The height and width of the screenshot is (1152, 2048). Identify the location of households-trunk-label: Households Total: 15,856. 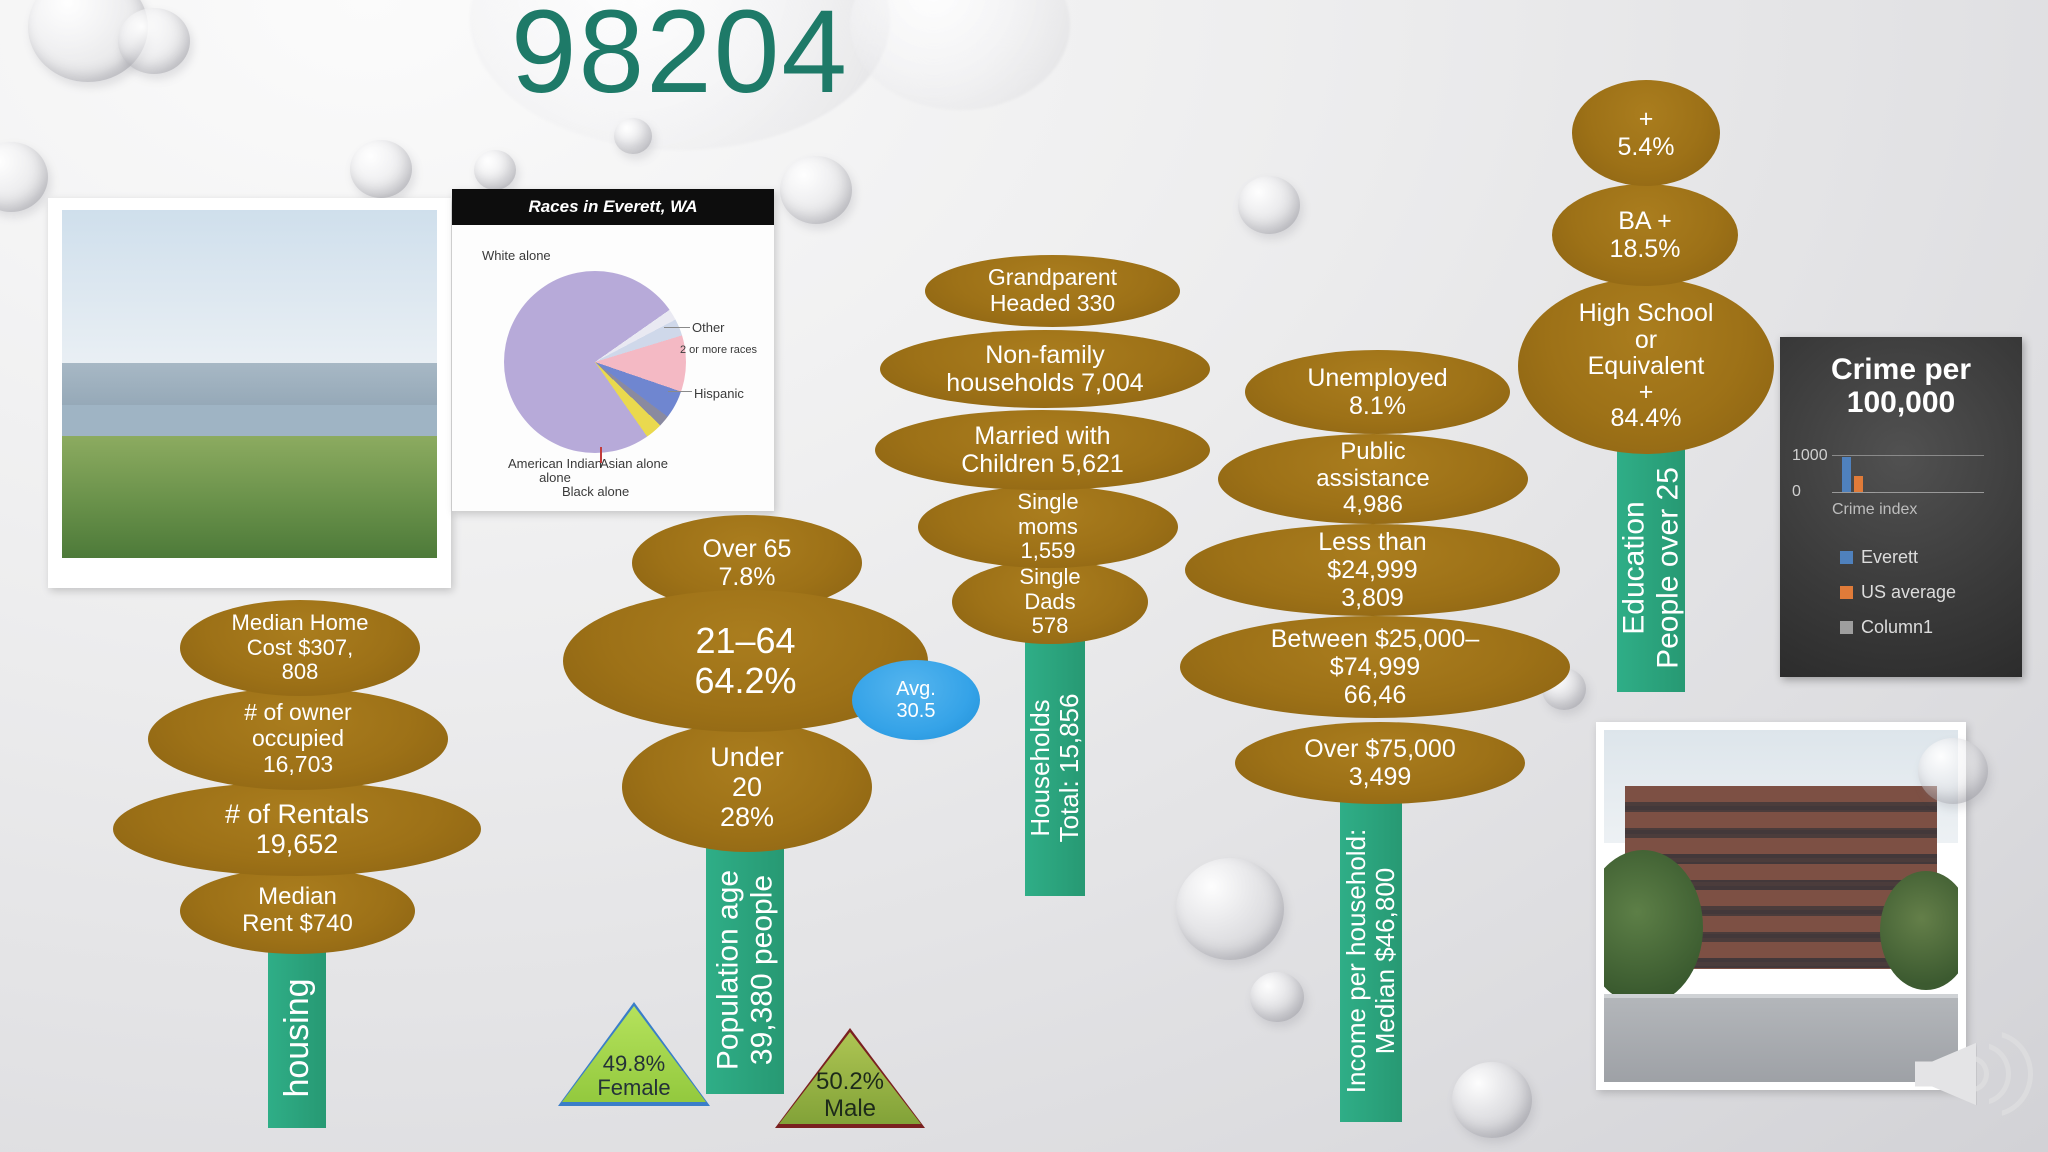
(1054, 768).